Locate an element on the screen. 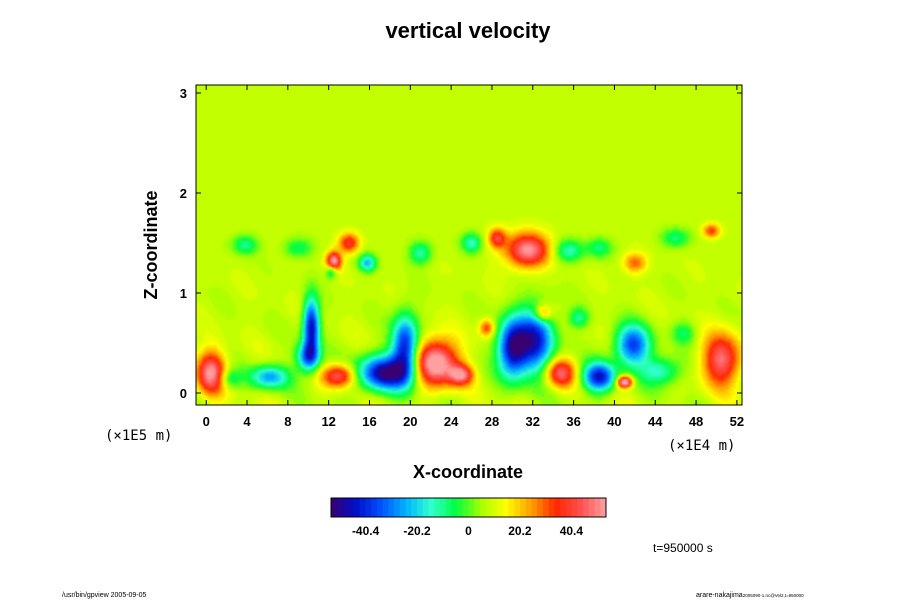 Image resolution: width=900 pixels, height=600 pixels. footer-right-main: arare-nakajima is located at coordinates (719, 595).